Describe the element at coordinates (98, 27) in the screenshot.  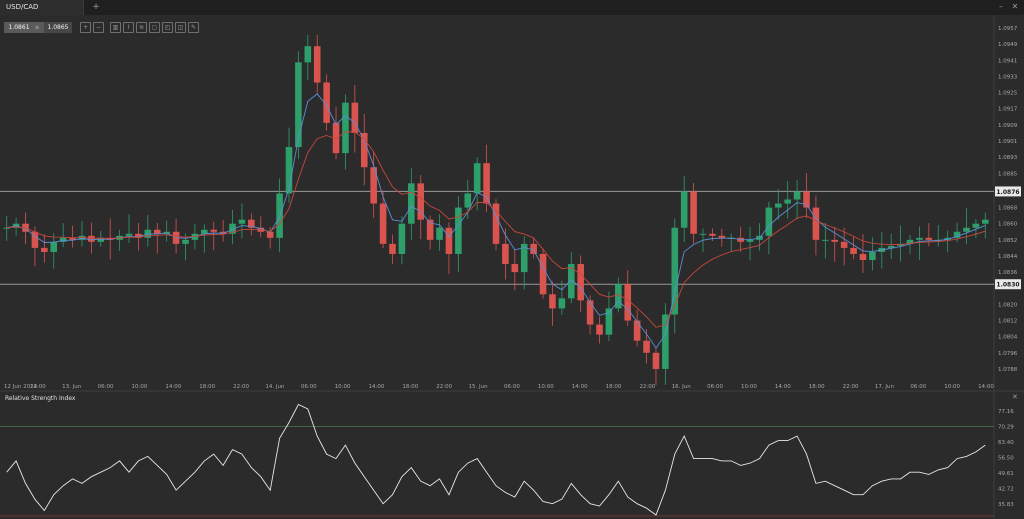
I see `zoom-out-icon: −` at that location.